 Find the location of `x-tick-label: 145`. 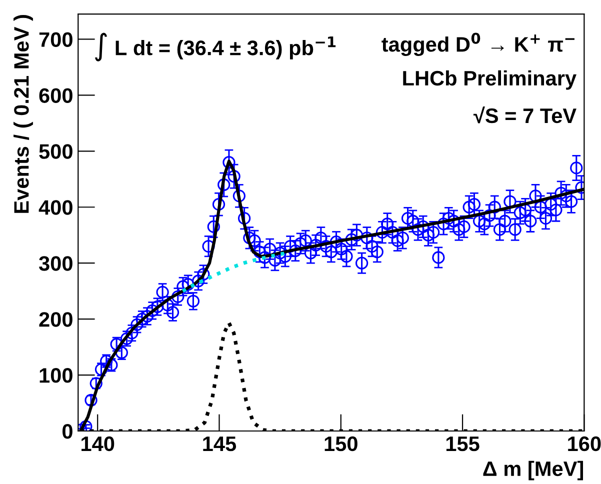

x-tick-label: 145 is located at coordinates (219, 444).